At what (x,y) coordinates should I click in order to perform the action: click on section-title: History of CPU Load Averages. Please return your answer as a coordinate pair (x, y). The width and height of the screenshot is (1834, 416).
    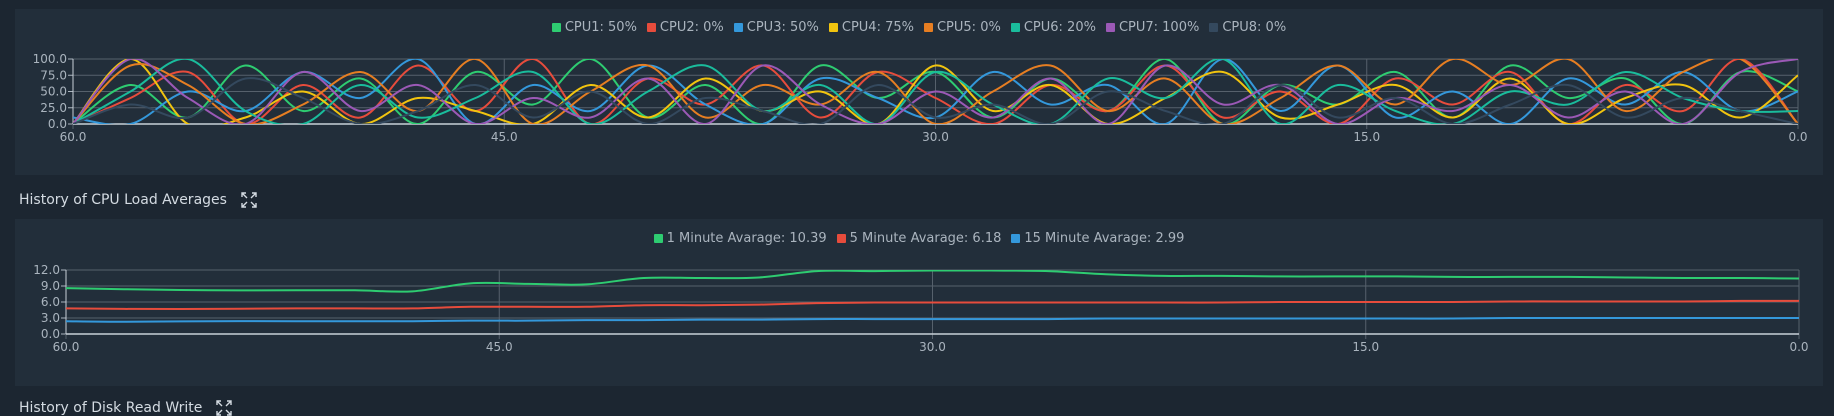
    Looking at the image, I should click on (123, 200).